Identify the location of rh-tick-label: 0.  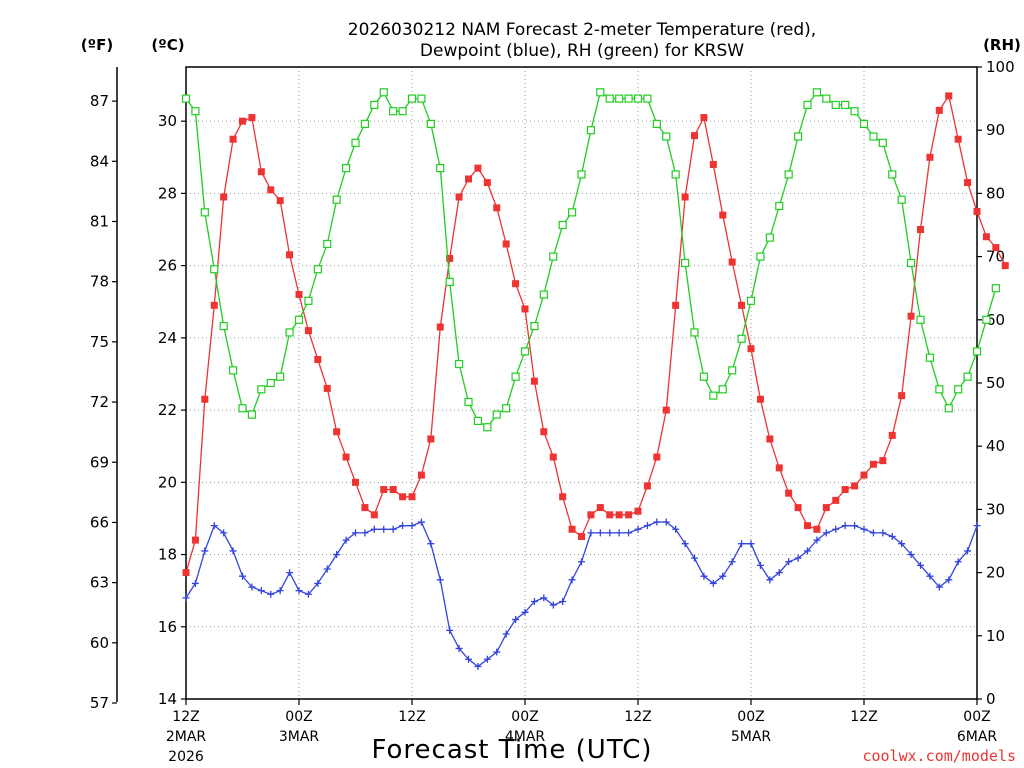
(991, 699).